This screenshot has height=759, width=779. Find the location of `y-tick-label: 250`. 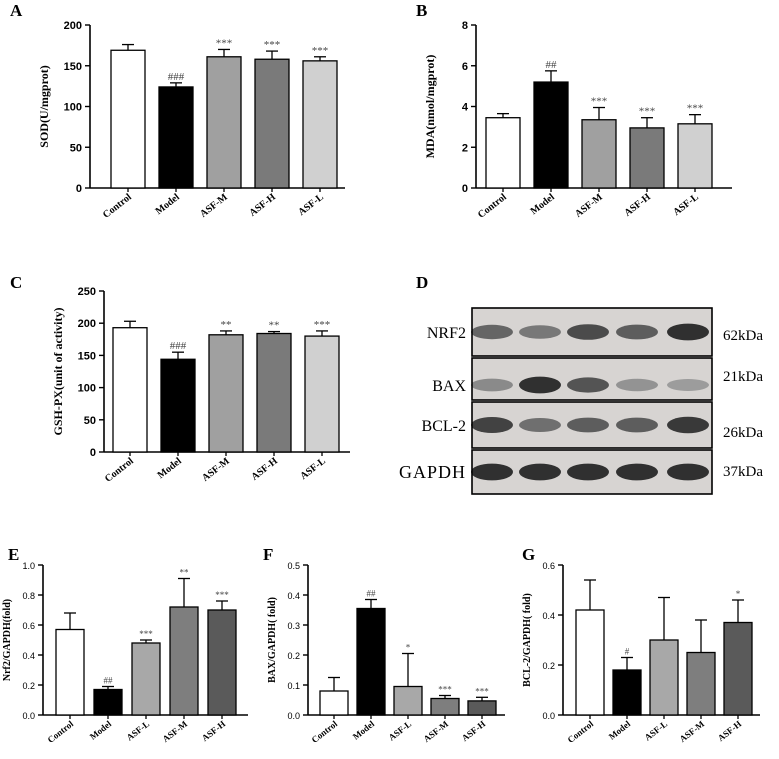

y-tick-label: 250 is located at coordinates (87, 292).